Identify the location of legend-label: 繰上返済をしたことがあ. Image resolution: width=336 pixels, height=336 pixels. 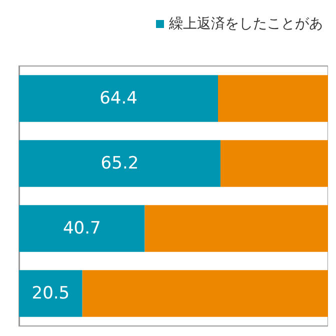
(245, 24).